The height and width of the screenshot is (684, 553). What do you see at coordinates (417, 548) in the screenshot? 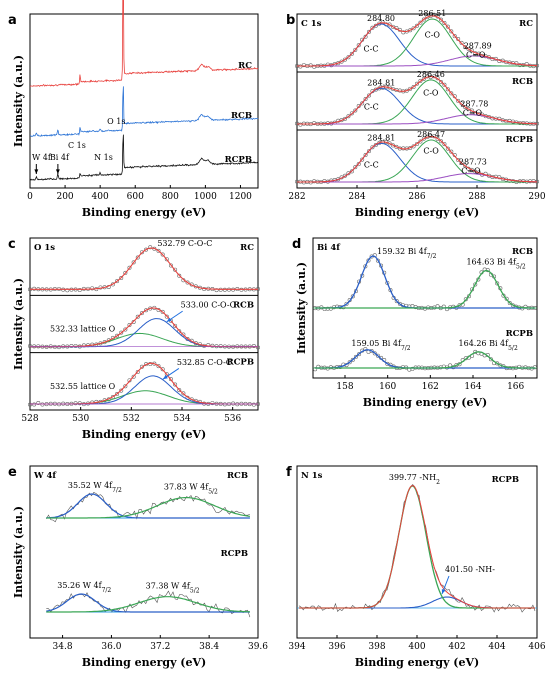
I see `raw-spectrum` at bounding box center [417, 548].